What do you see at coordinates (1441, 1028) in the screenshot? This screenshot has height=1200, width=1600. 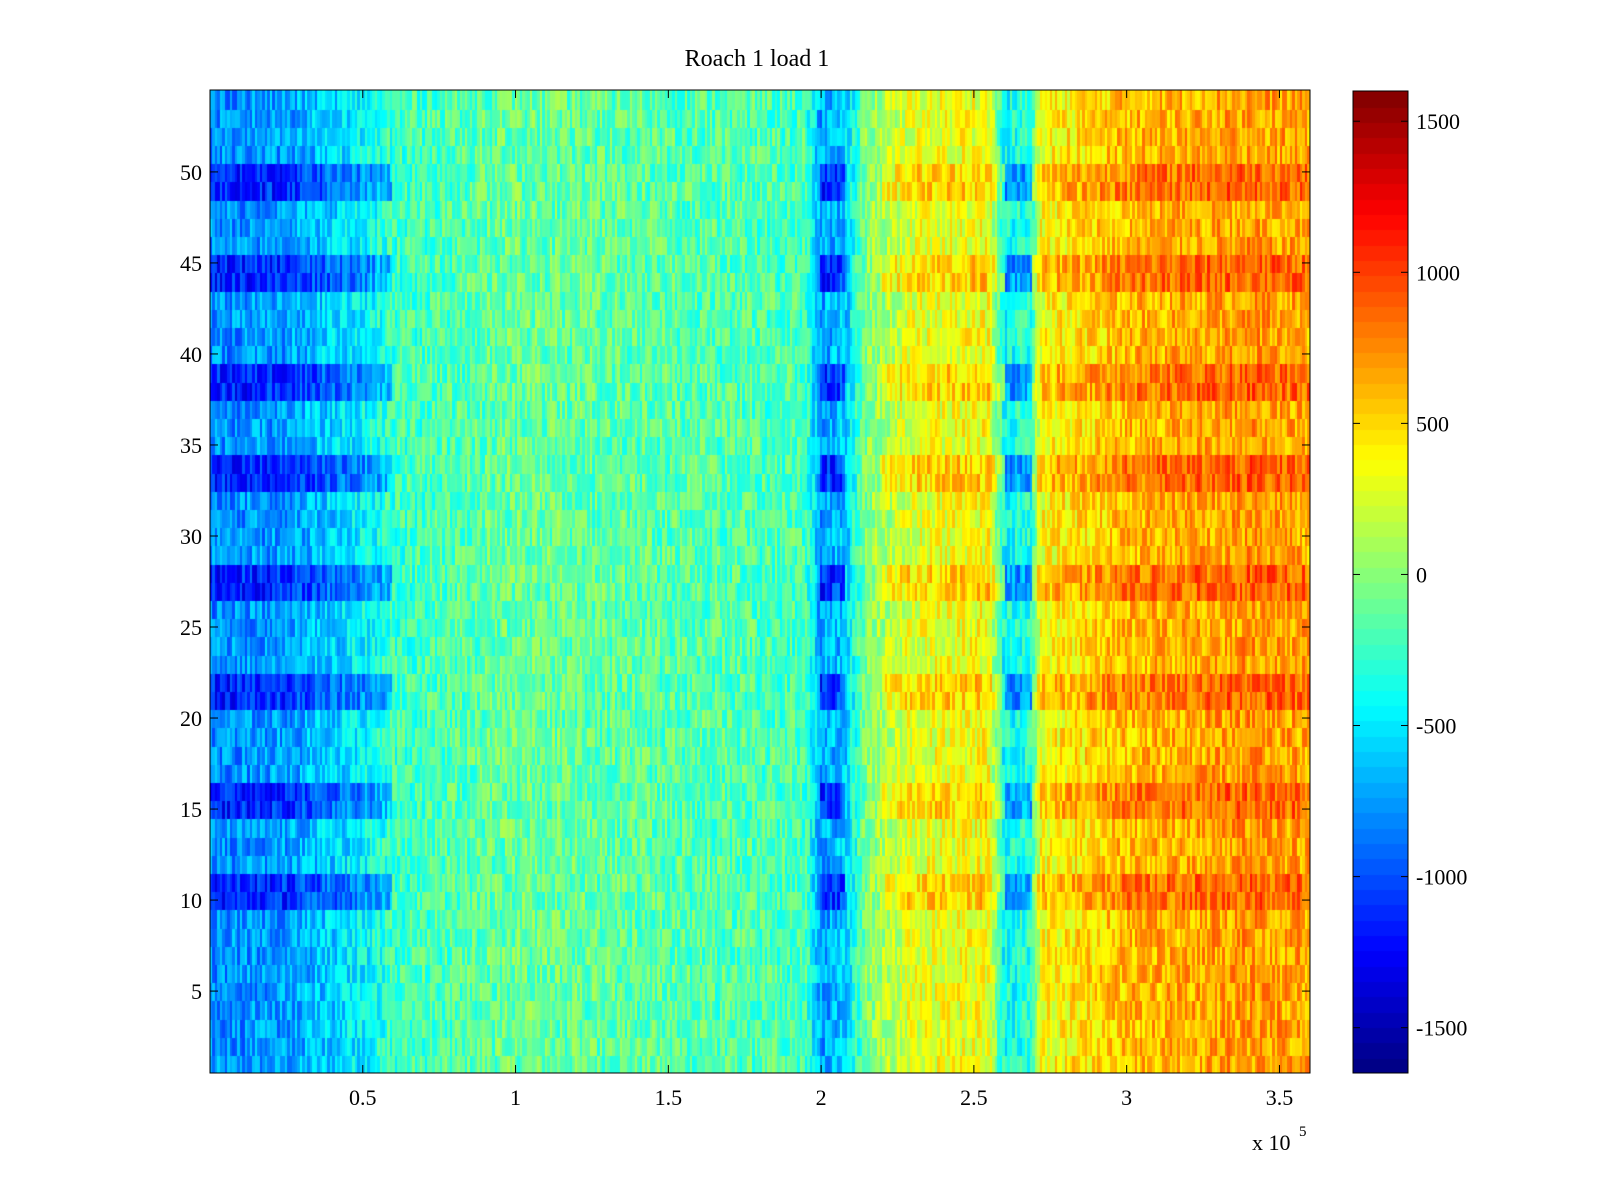 I see `colorbar-tick-label: -1500` at bounding box center [1441, 1028].